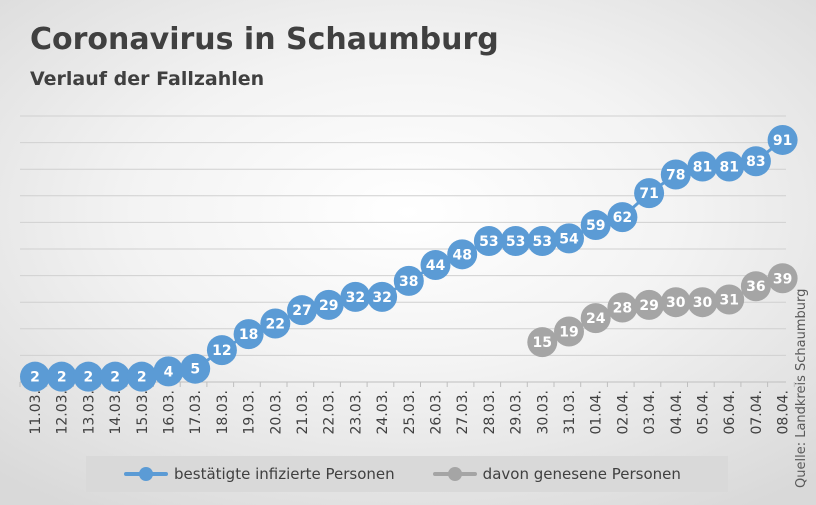 The image size is (816, 505). I want to click on x-tick-label: 29.03., so click(517, 412).